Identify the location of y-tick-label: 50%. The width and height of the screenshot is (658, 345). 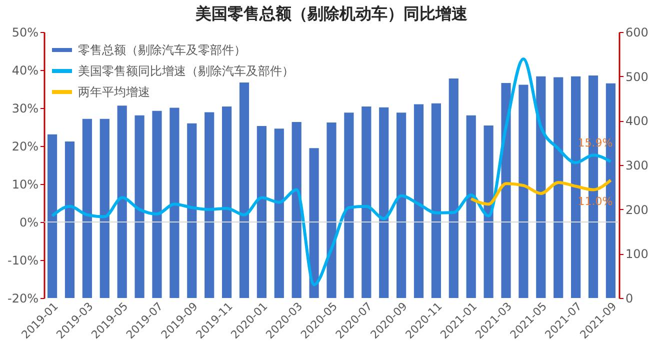
(25, 33).